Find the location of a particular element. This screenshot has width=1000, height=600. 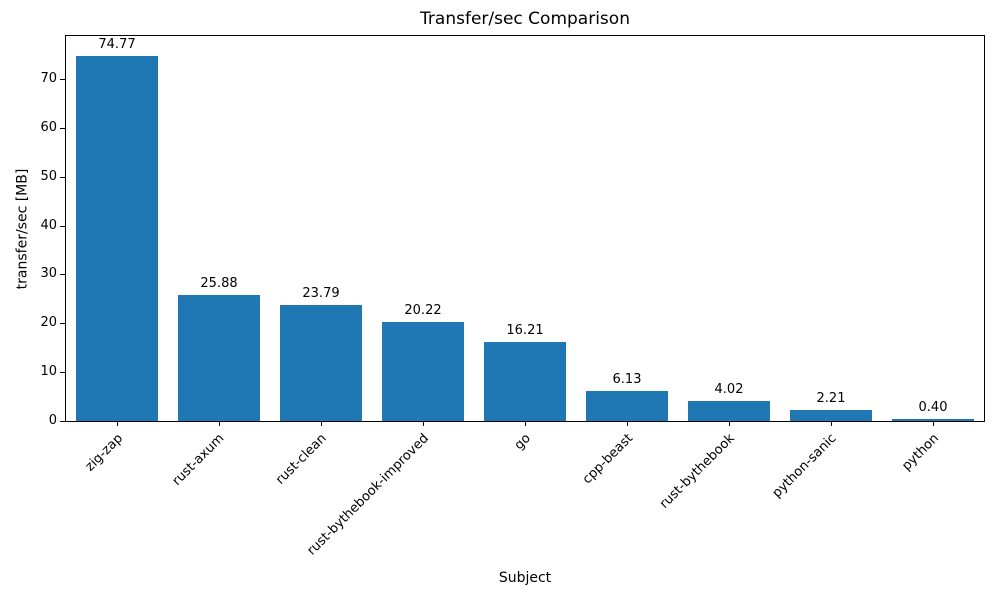

bar-zig-zap is located at coordinates (117, 238).